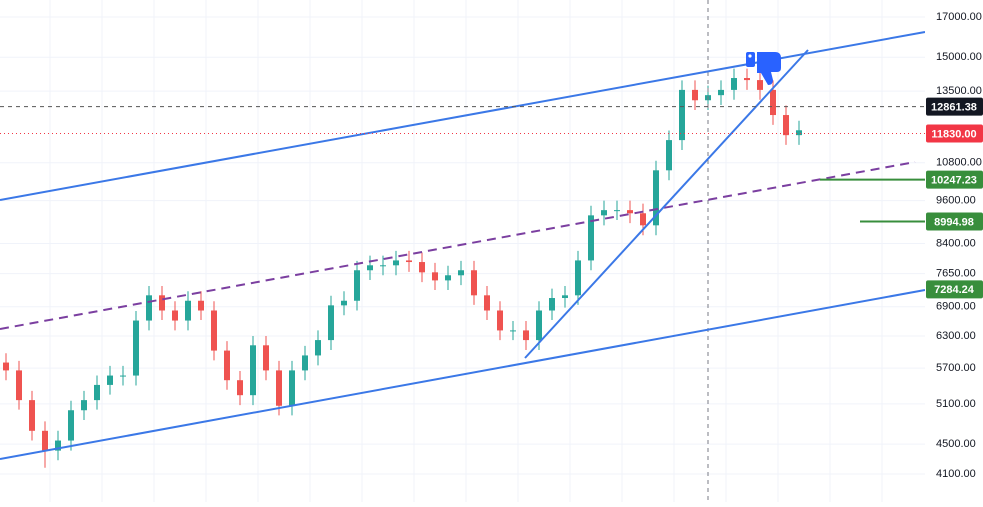 The image size is (983, 507). I want to click on y-tick-label: 6900.00, so click(956, 307).